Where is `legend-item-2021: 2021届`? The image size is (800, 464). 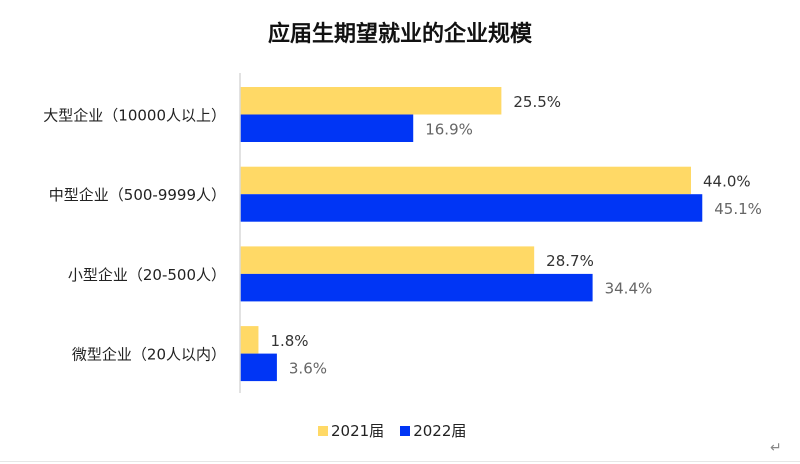 legend-item-2021: 2021届 is located at coordinates (351, 430).